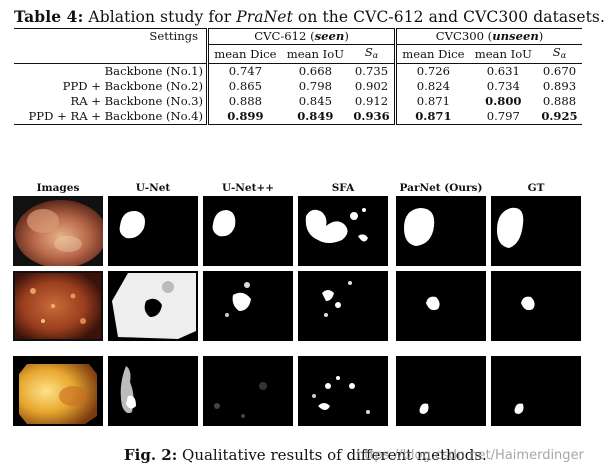  What do you see at coordinates (371, 71) in the screenshot?
I see `cell: 0.735` at bounding box center [371, 71].